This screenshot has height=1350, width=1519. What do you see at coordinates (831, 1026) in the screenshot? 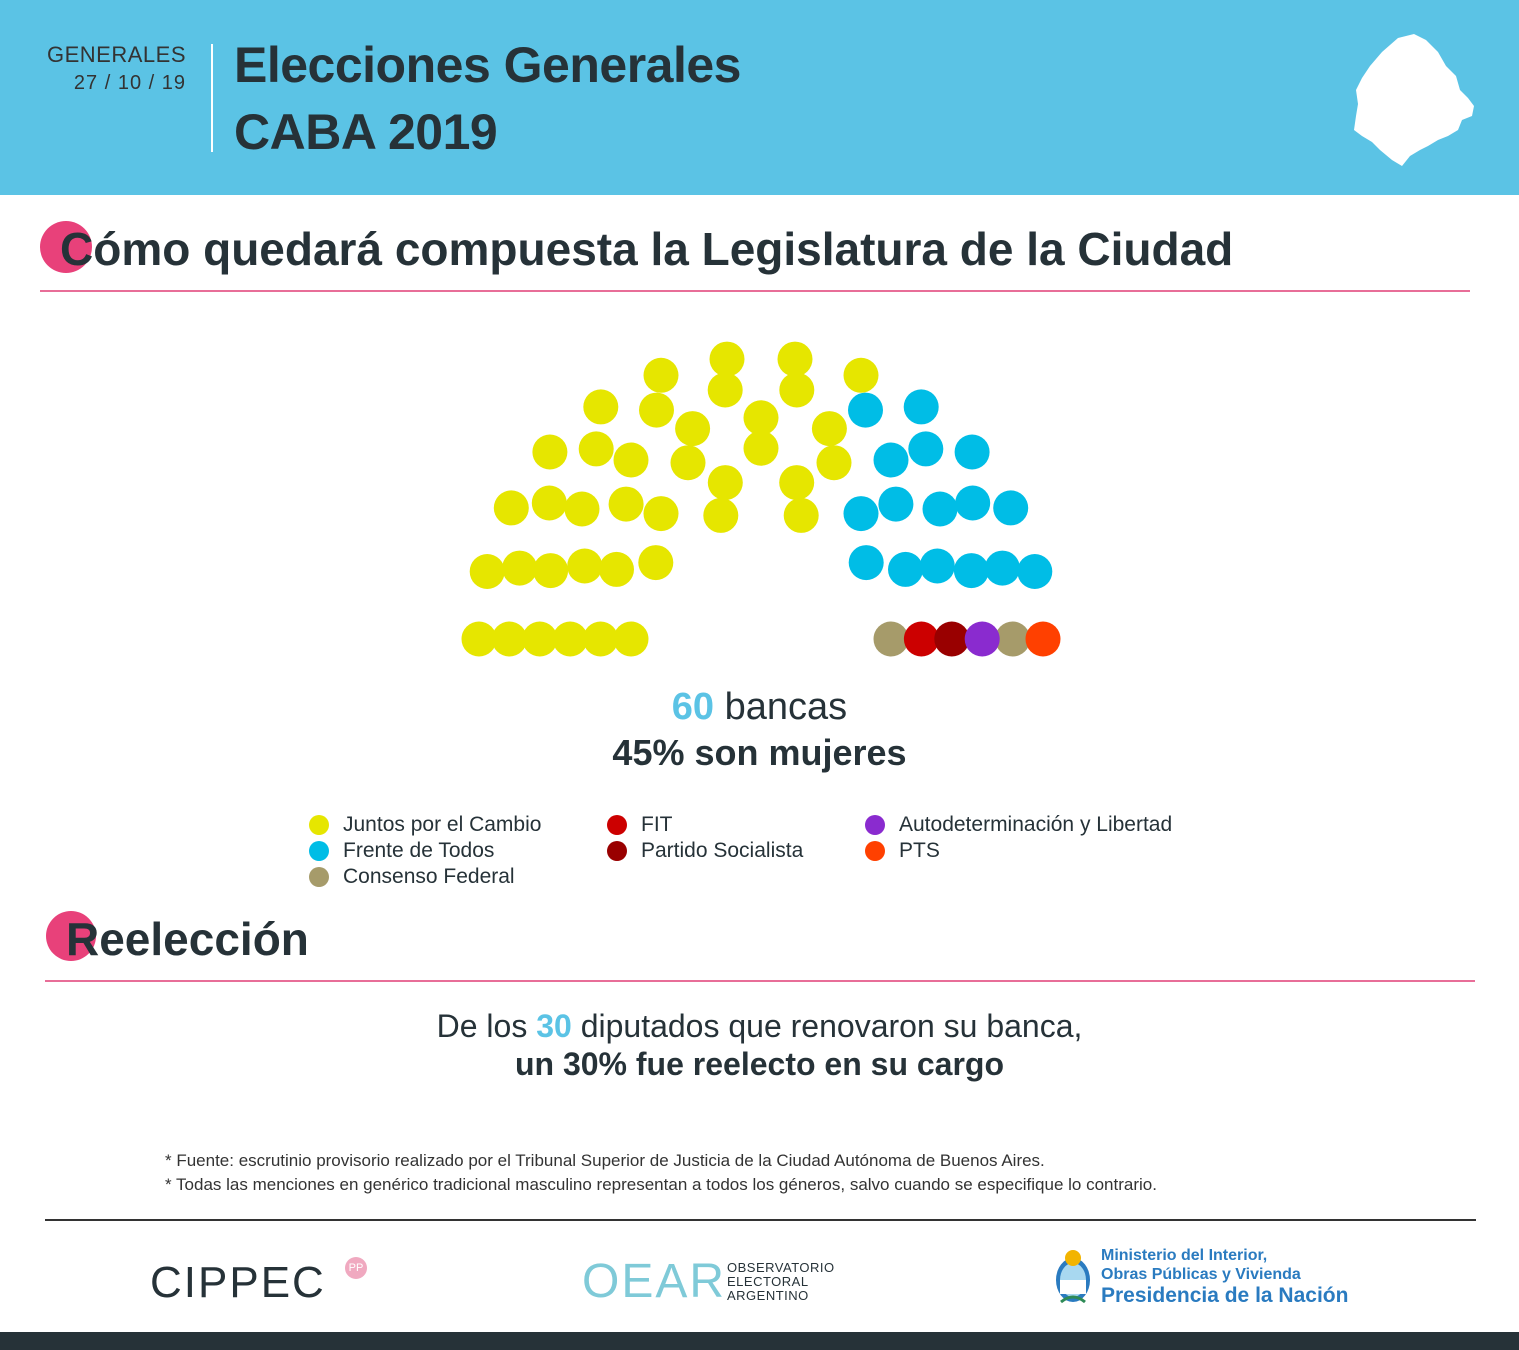
I see `reelection-suffix: diputados que renovaron su banca,` at bounding box center [831, 1026].